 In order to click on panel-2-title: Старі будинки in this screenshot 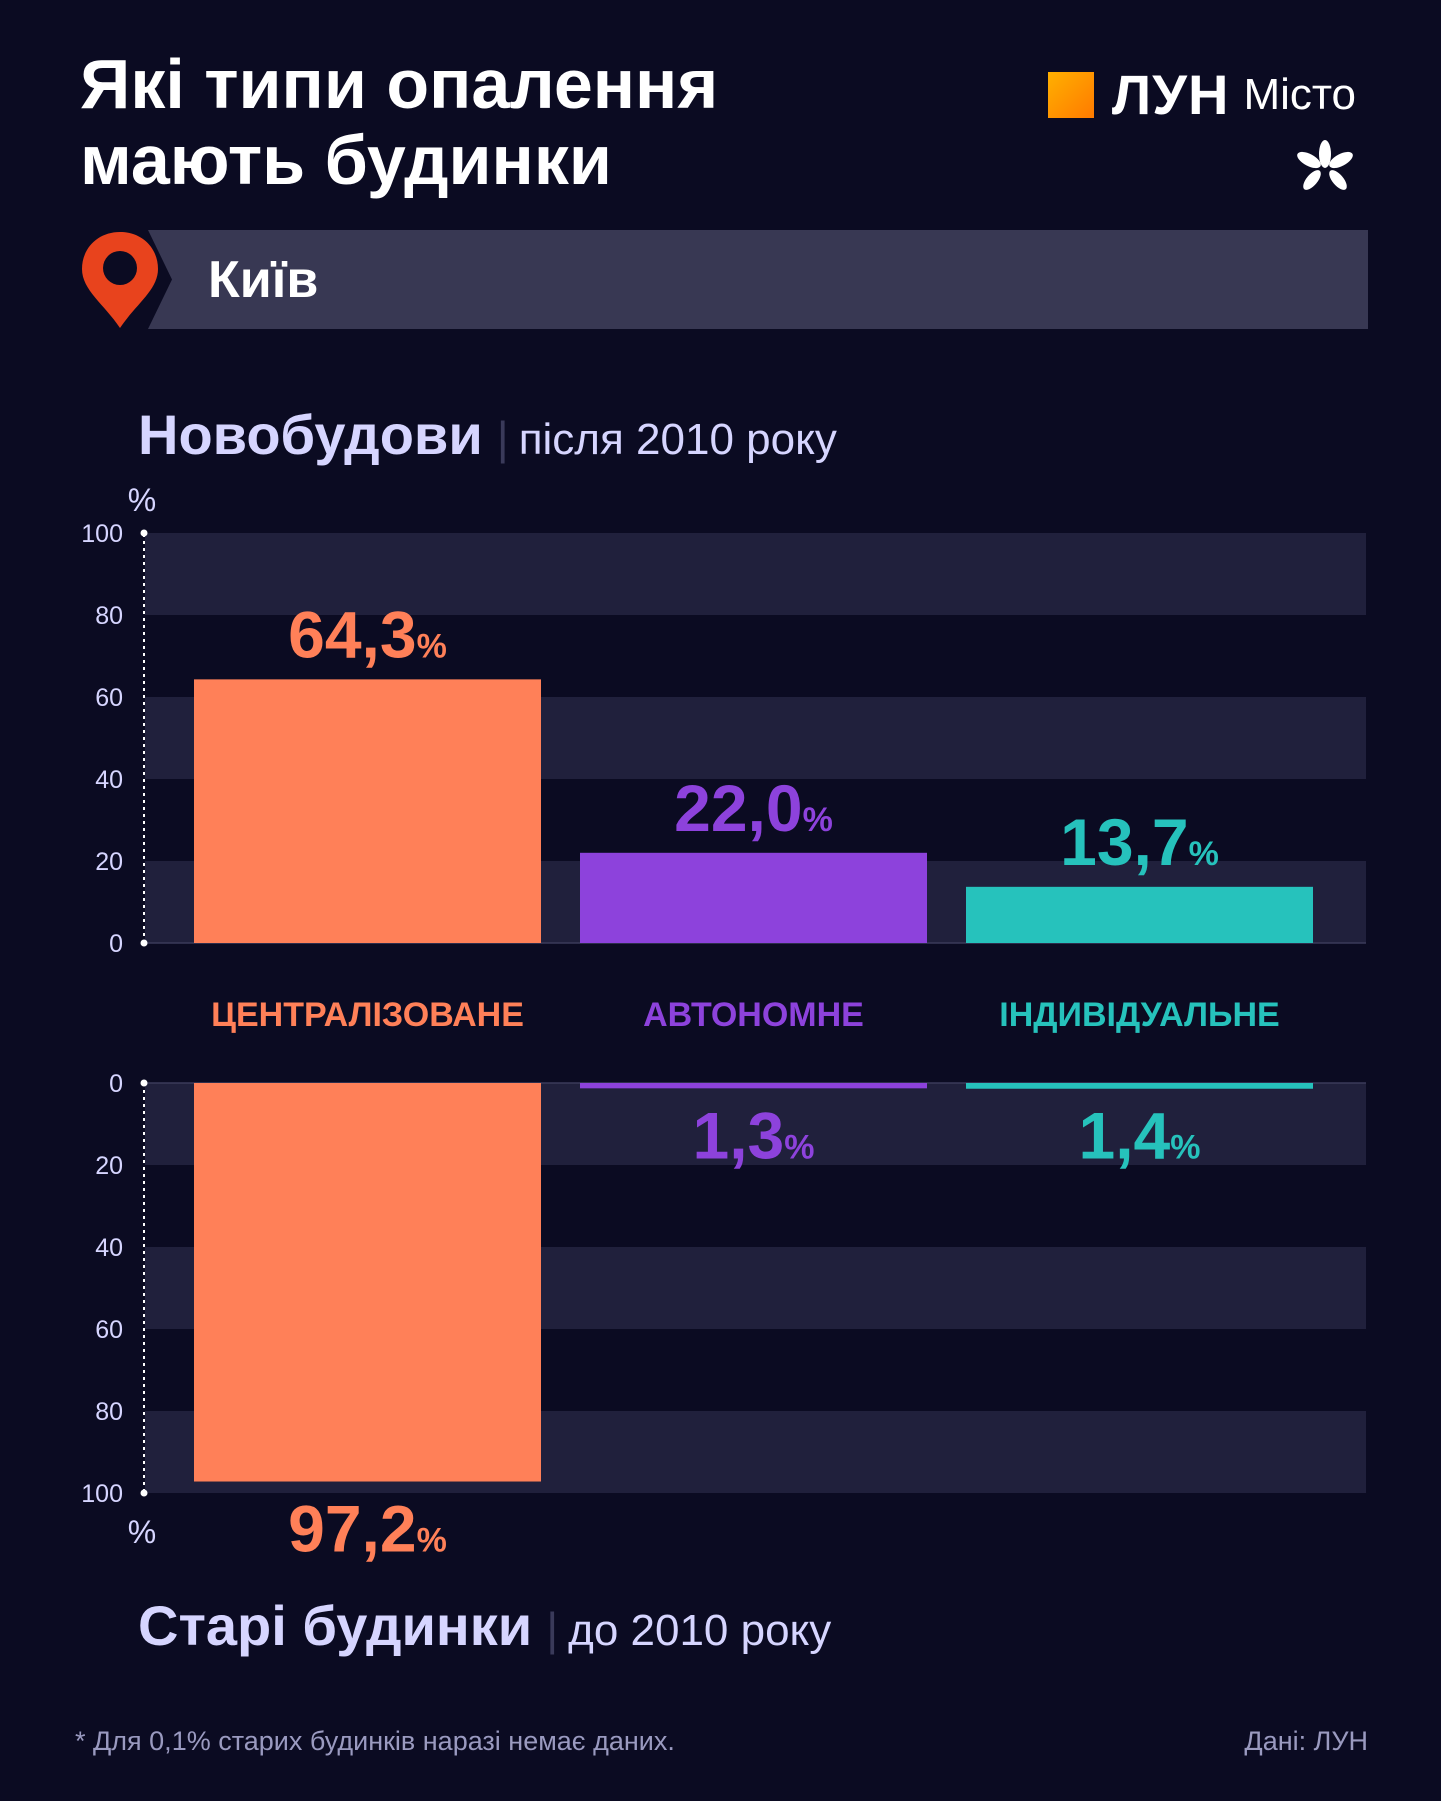, I will do `click(335, 1625)`.